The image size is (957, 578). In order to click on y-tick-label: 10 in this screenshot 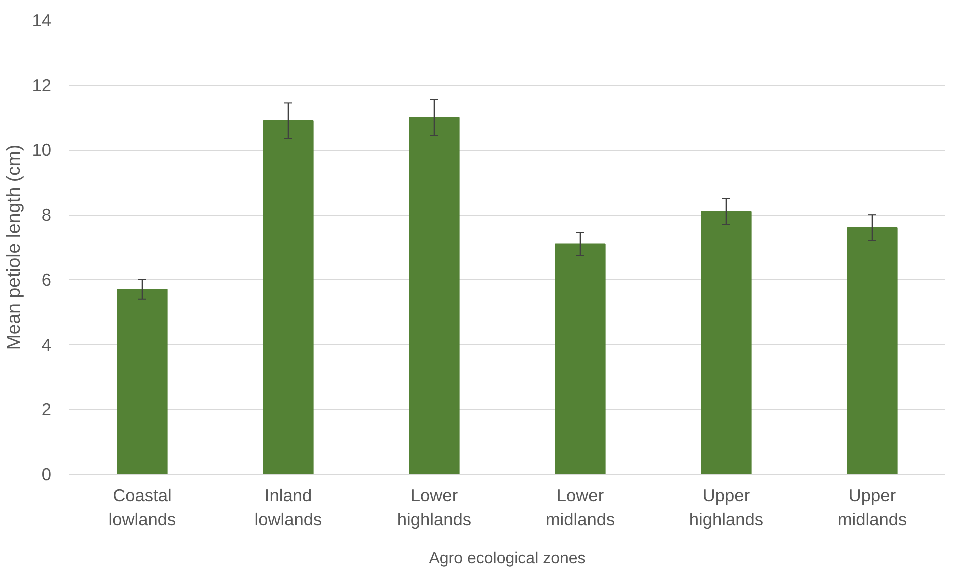, I will do `click(42, 150)`.